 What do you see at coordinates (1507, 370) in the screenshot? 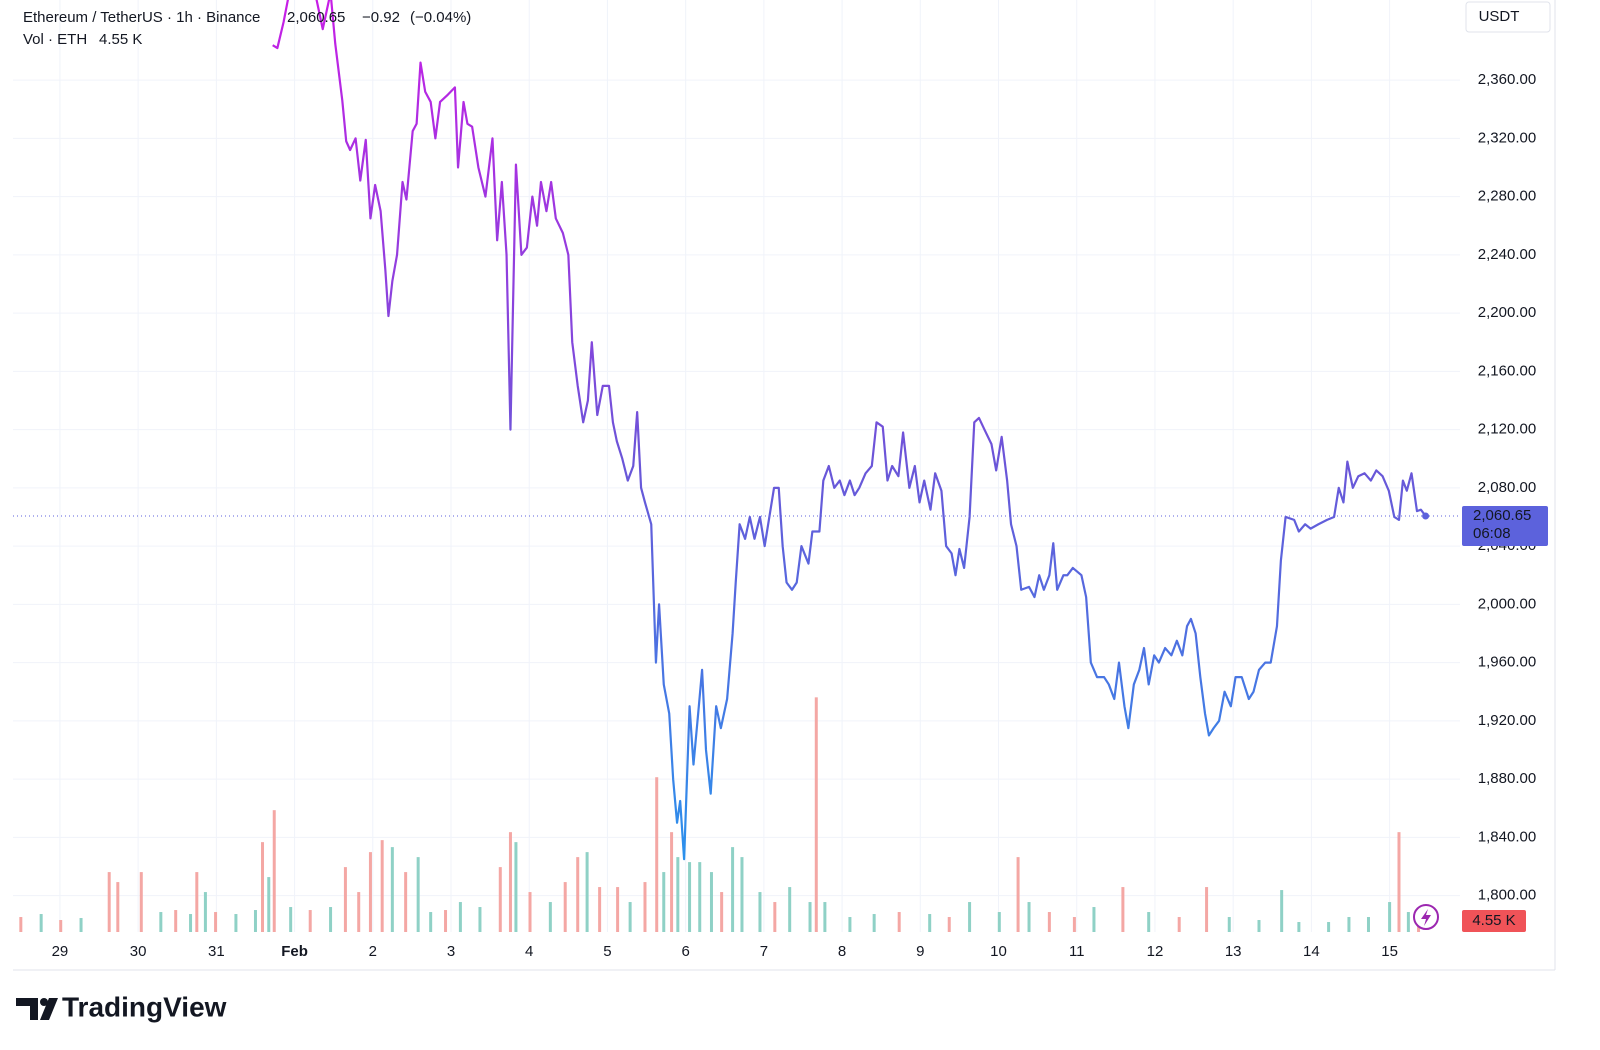
I see `y-tick-label: 2,160.00` at bounding box center [1507, 370].